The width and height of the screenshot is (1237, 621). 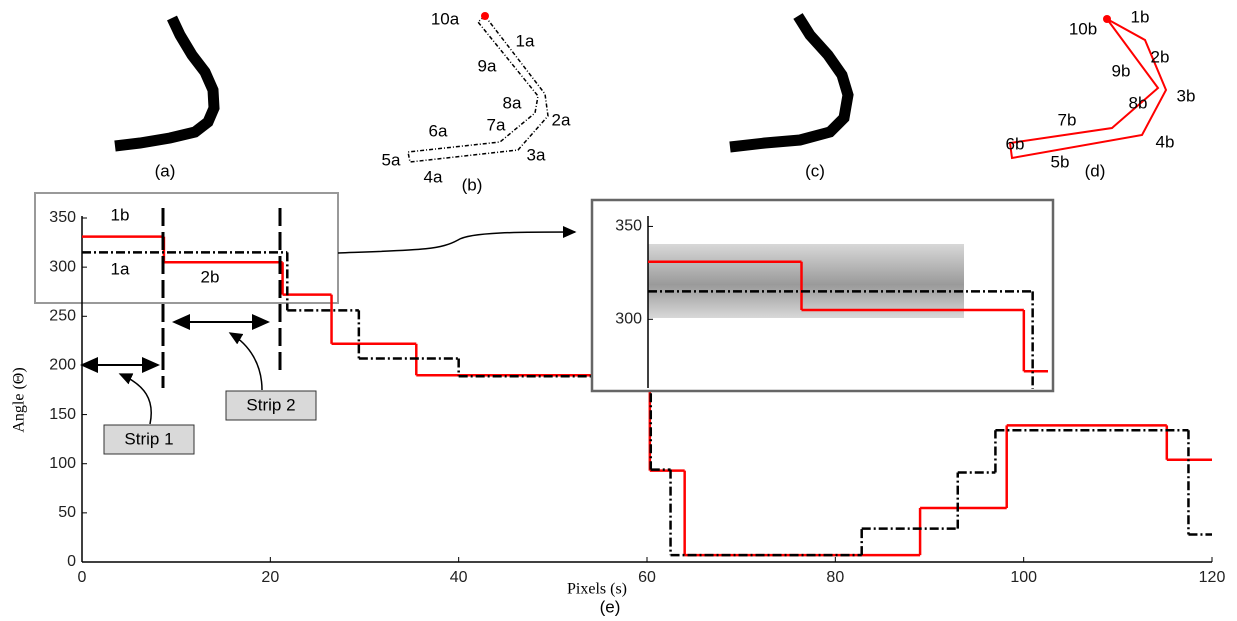 I want to click on point-label: 3a, so click(x=536, y=154).